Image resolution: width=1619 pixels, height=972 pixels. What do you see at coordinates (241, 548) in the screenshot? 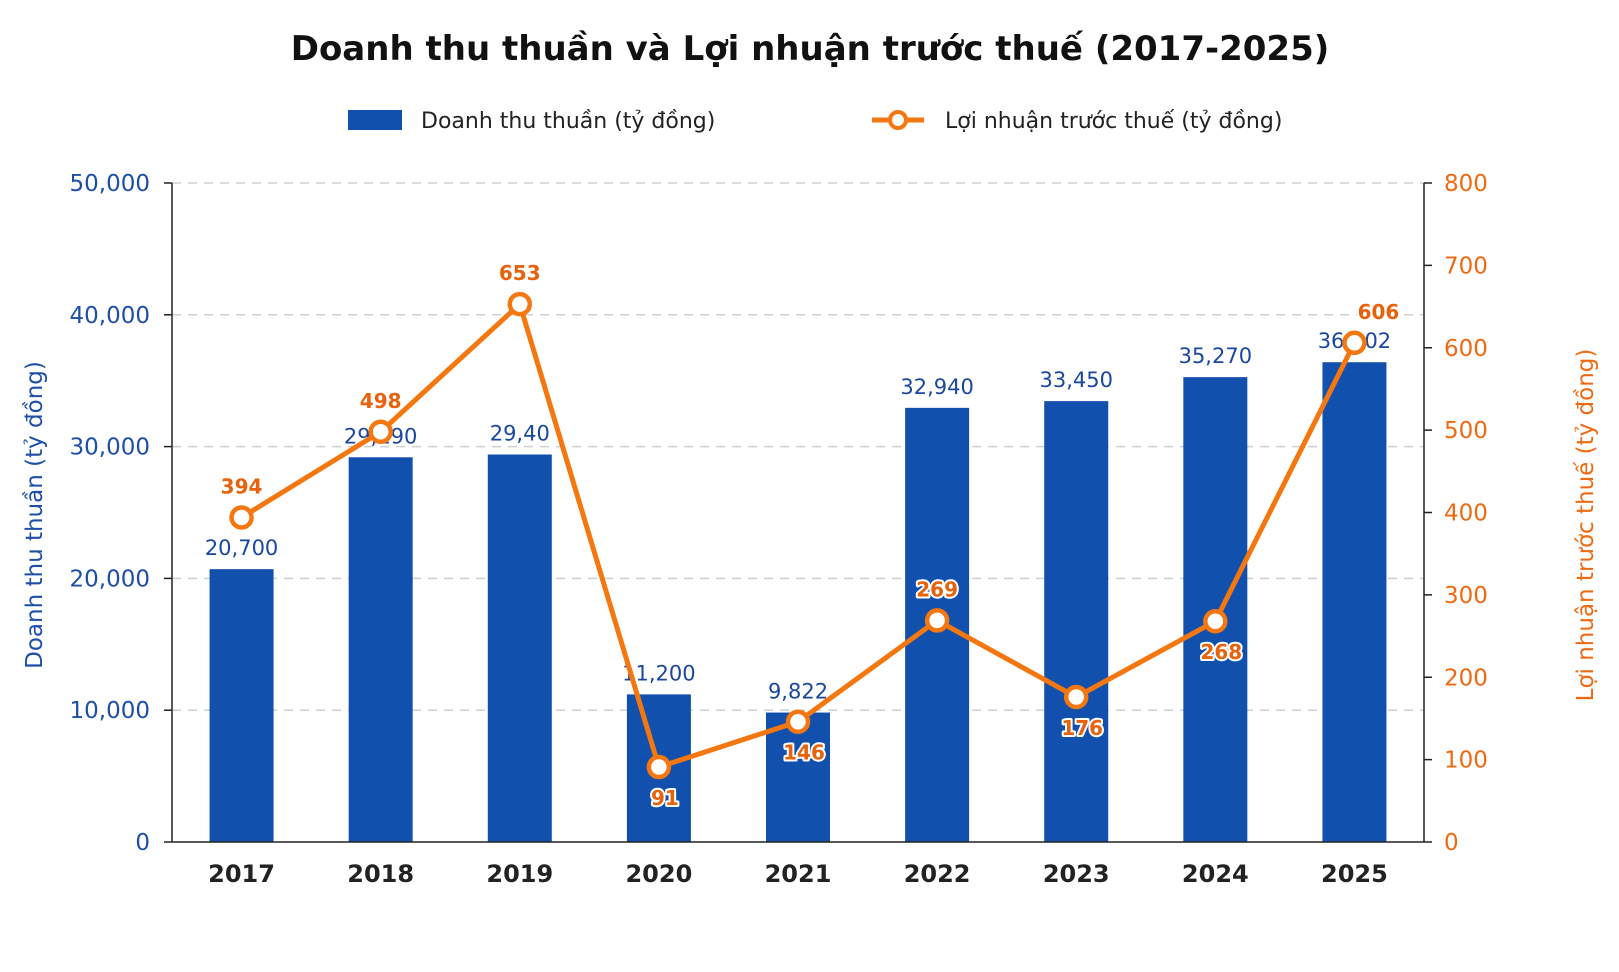
I see `bar-value-label: 20,700` at bounding box center [241, 548].